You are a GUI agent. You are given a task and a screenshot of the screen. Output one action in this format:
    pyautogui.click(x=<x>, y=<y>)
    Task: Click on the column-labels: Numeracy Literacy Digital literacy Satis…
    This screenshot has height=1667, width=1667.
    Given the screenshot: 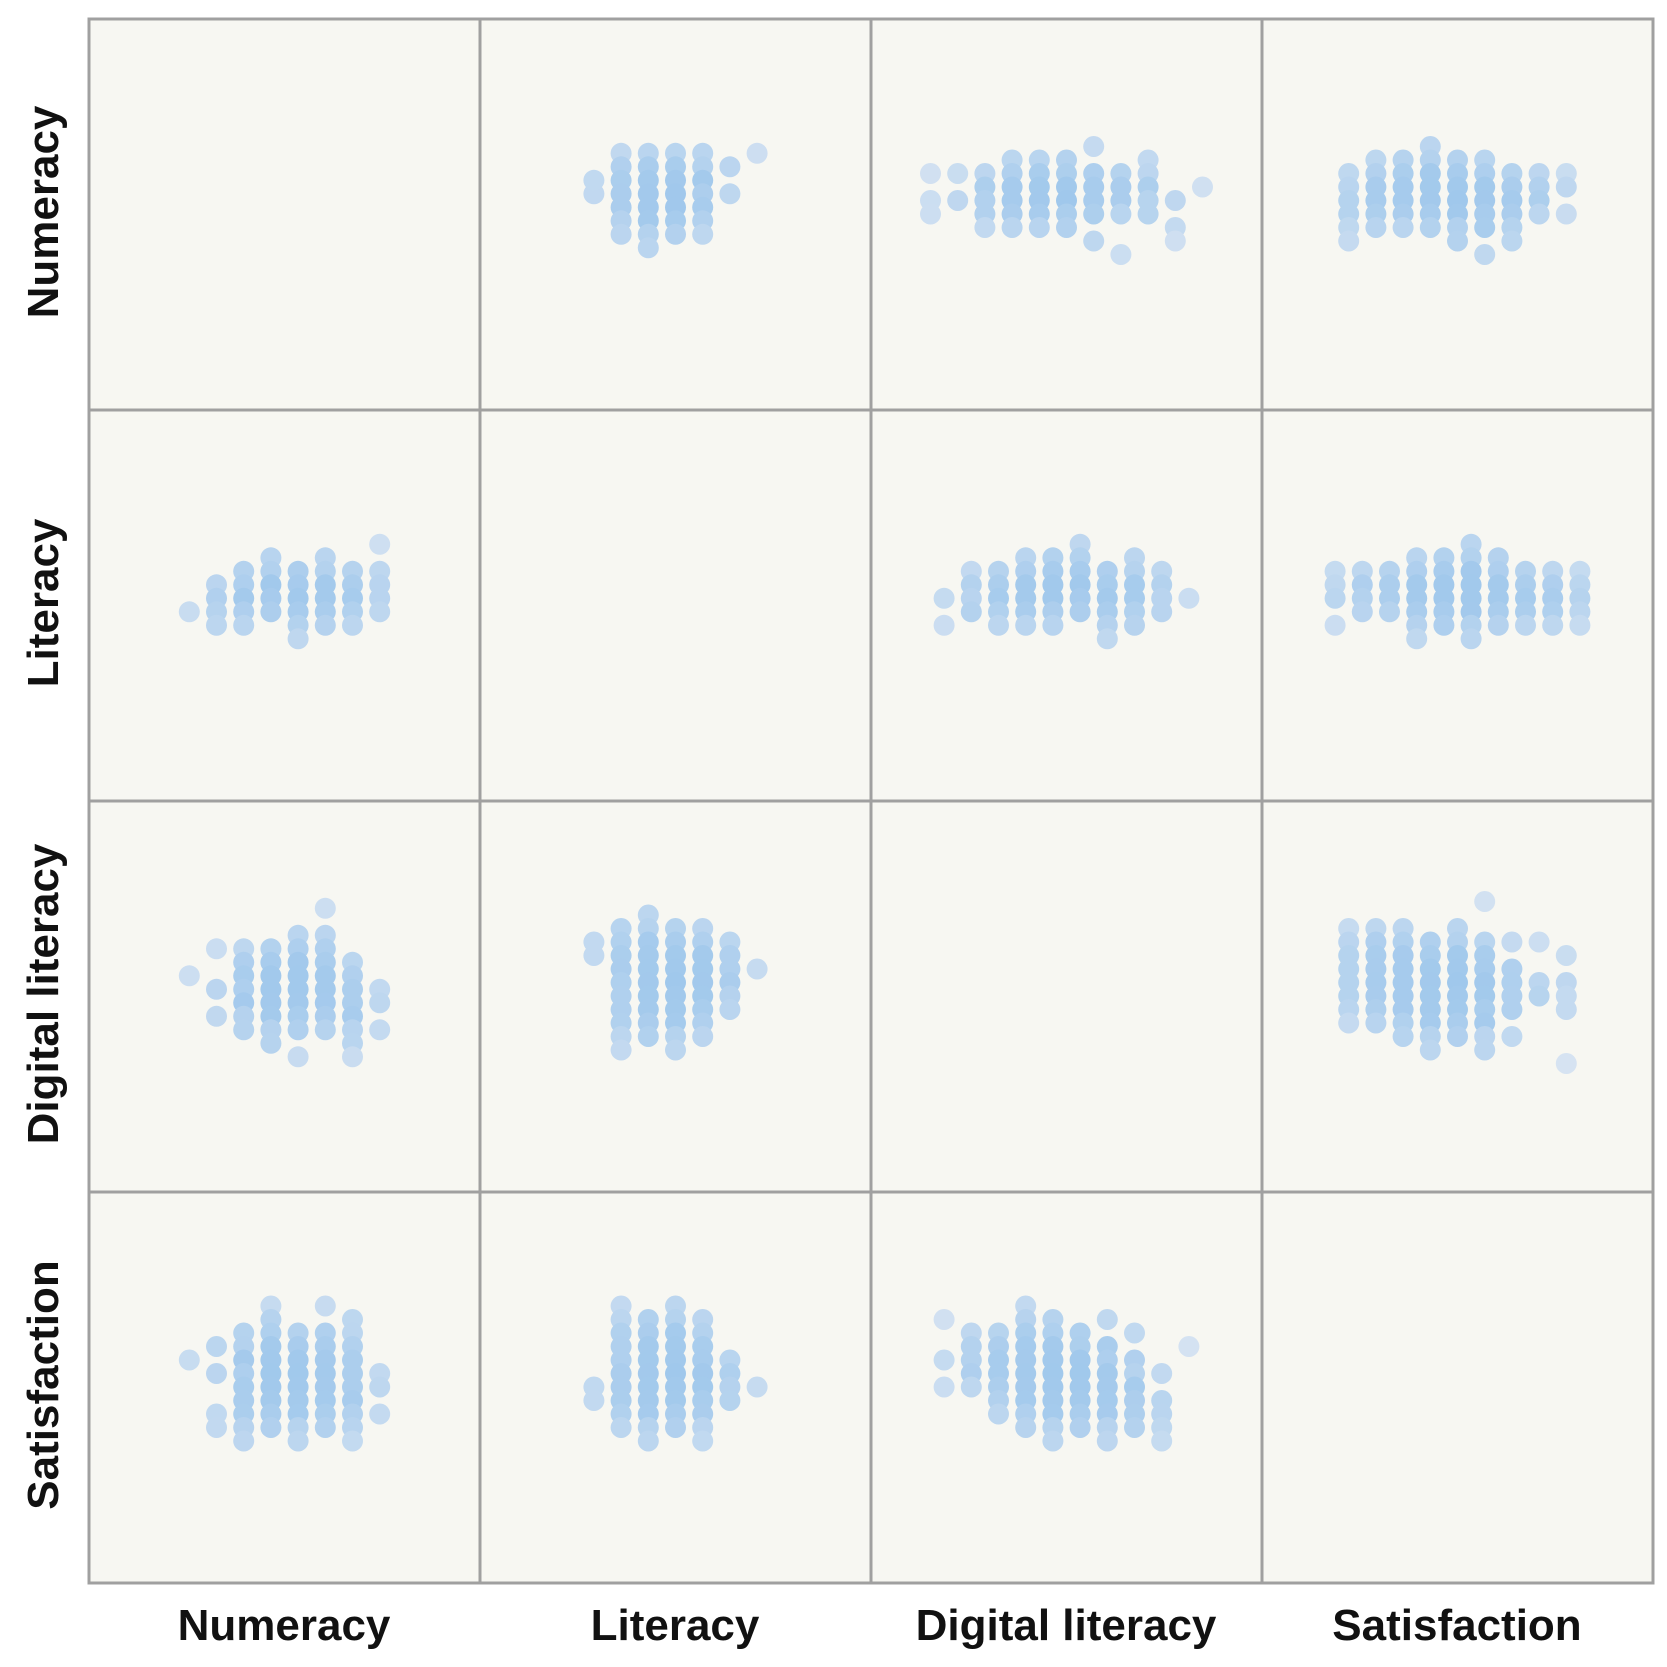 What is the action you would take?
    pyautogui.click(x=880, y=1625)
    